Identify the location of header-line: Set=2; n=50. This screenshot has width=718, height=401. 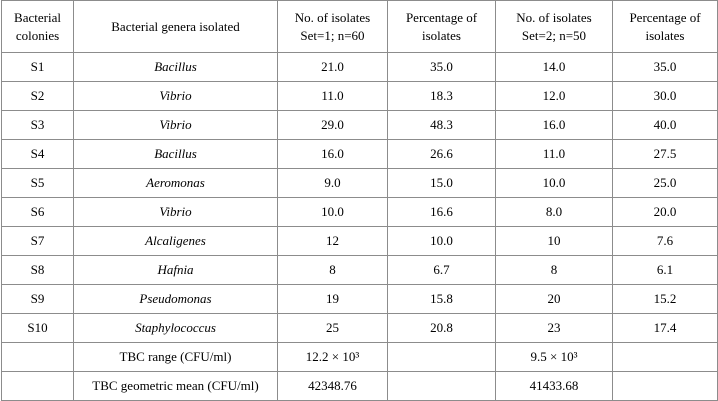
(554, 35).